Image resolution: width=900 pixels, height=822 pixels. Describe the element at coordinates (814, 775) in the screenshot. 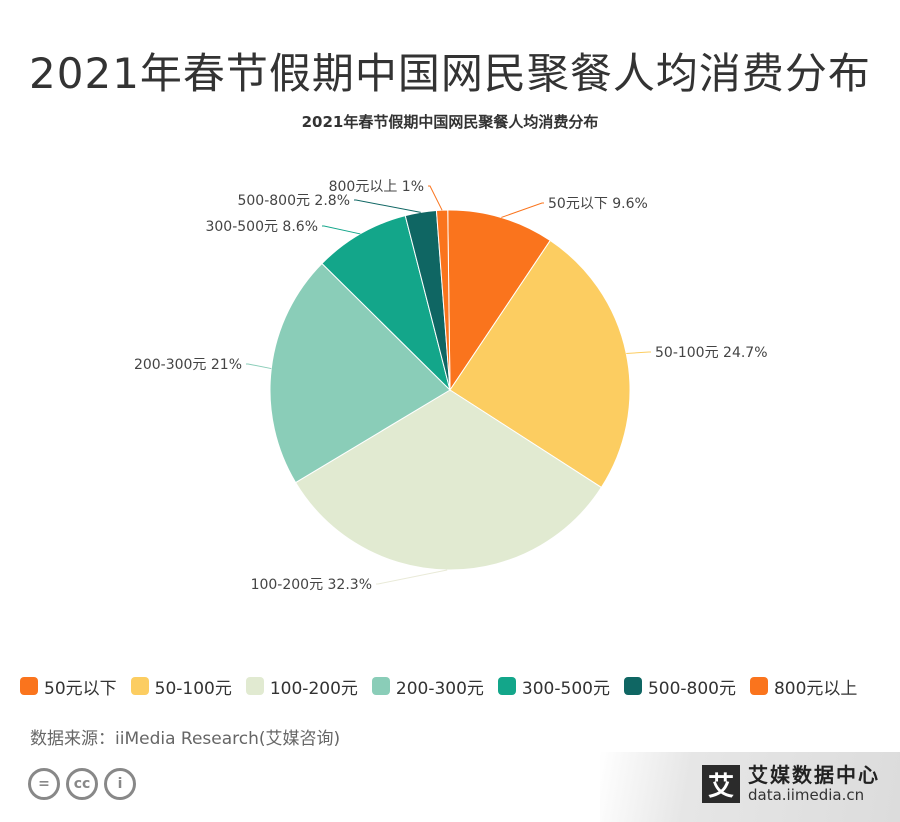

I see `brand-name: 艾媒数据中心` at that location.